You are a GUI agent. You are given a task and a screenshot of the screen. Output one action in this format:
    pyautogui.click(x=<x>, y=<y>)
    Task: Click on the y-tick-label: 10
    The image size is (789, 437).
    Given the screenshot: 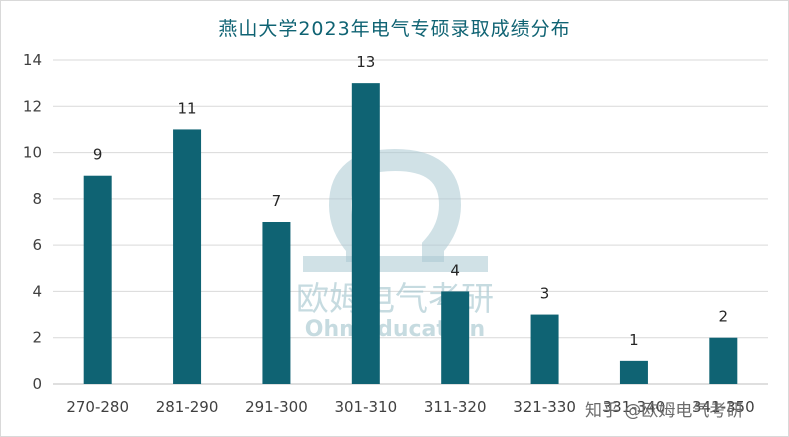 What is the action you would take?
    pyautogui.click(x=32, y=153)
    